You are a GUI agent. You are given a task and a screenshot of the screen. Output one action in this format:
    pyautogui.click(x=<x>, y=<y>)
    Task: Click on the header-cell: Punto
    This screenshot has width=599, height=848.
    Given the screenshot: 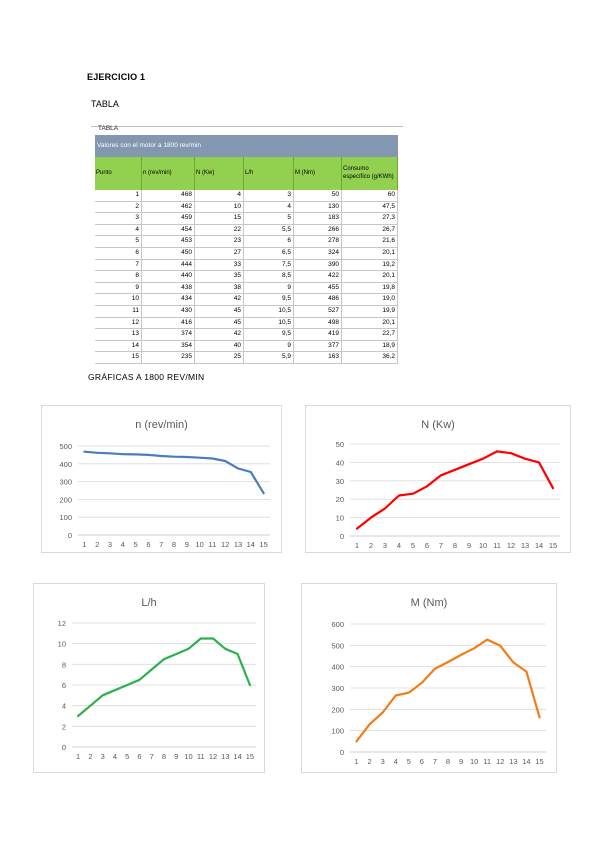 What is the action you would take?
    pyautogui.click(x=118, y=173)
    